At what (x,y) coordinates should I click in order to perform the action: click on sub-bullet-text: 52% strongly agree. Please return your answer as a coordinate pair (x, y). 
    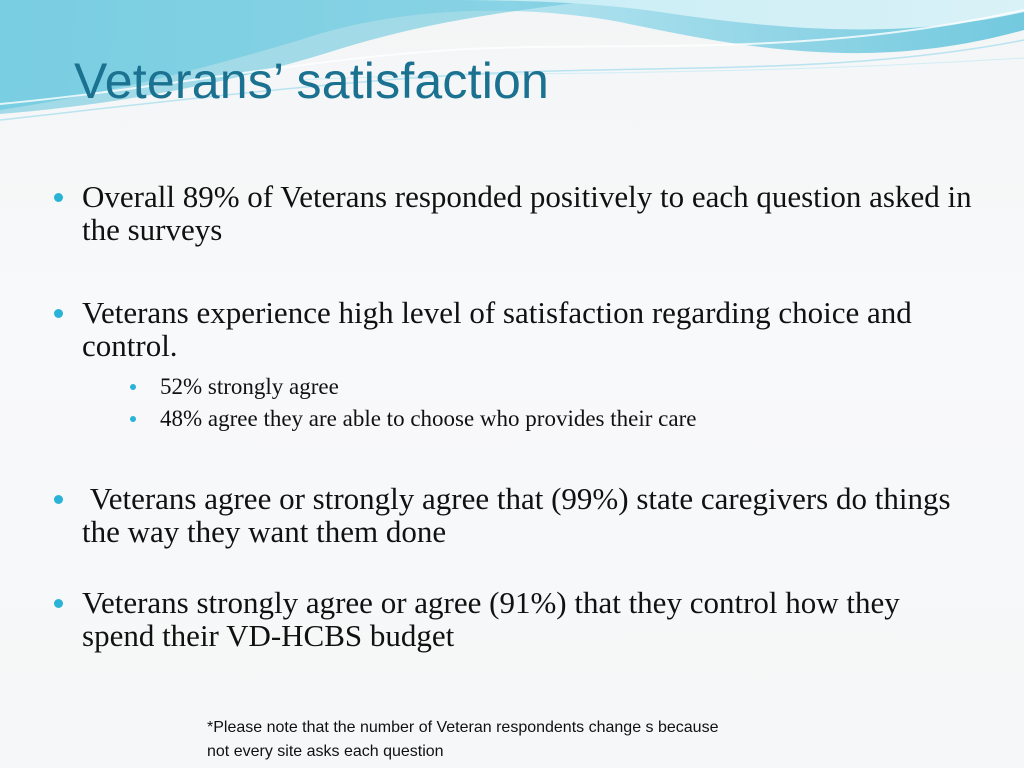
    Looking at the image, I should click on (249, 386).